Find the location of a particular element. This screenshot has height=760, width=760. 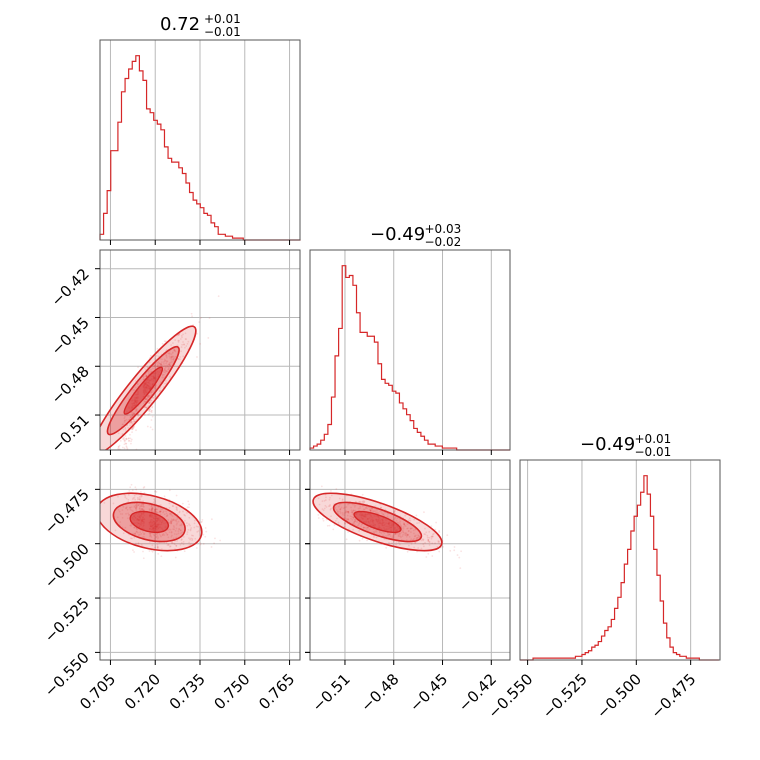

y-tick-label: −0.45 is located at coordinates (70, 336).